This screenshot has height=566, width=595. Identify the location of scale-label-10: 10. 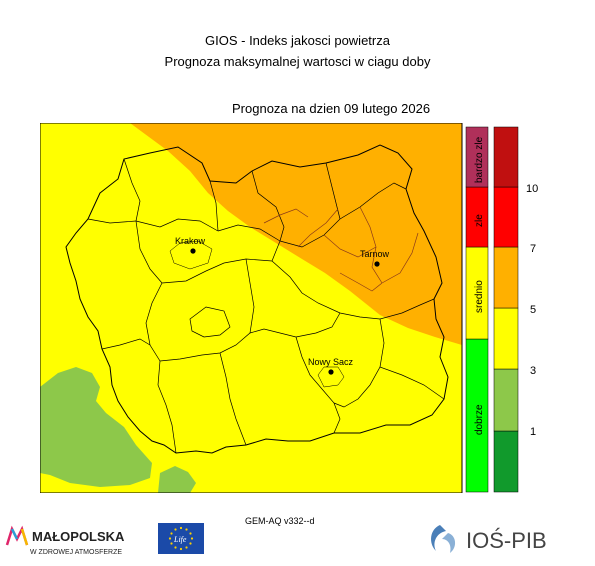
(532, 189).